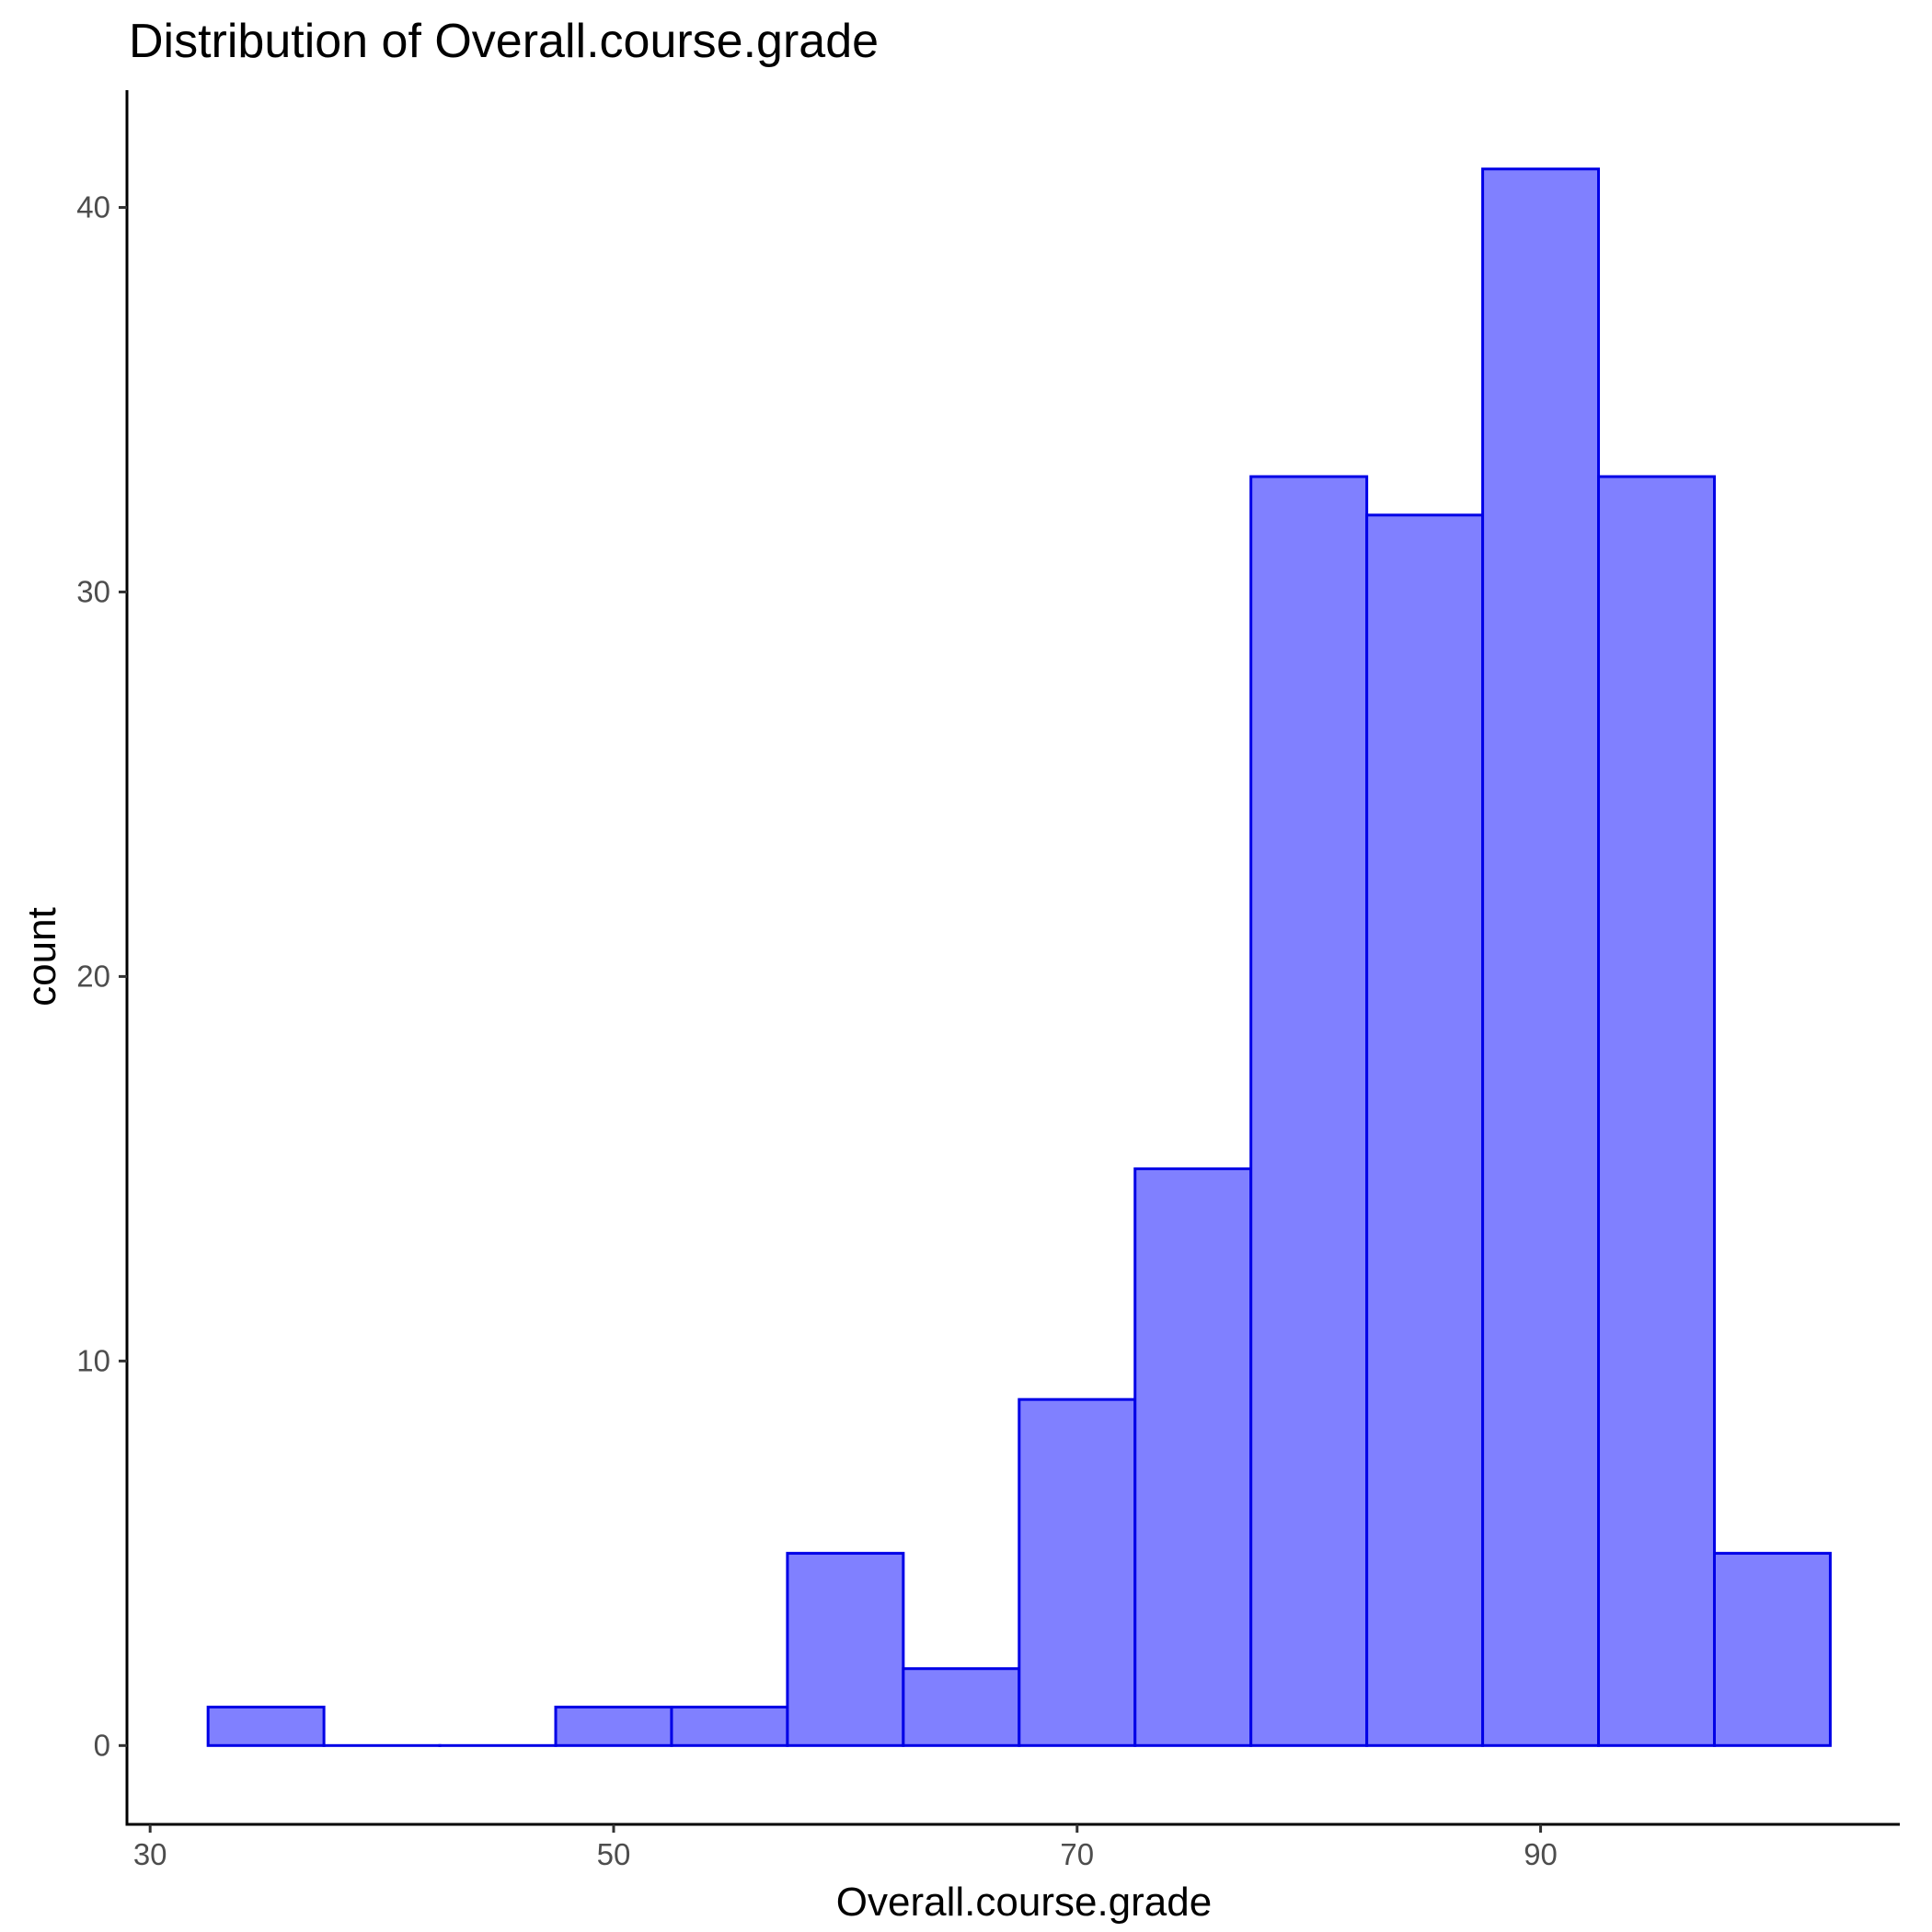 Image resolution: width=1932 pixels, height=1932 pixels. Describe the element at coordinates (1024, 1902) in the screenshot. I see `x-axis-title: Overall.course.grade` at that location.